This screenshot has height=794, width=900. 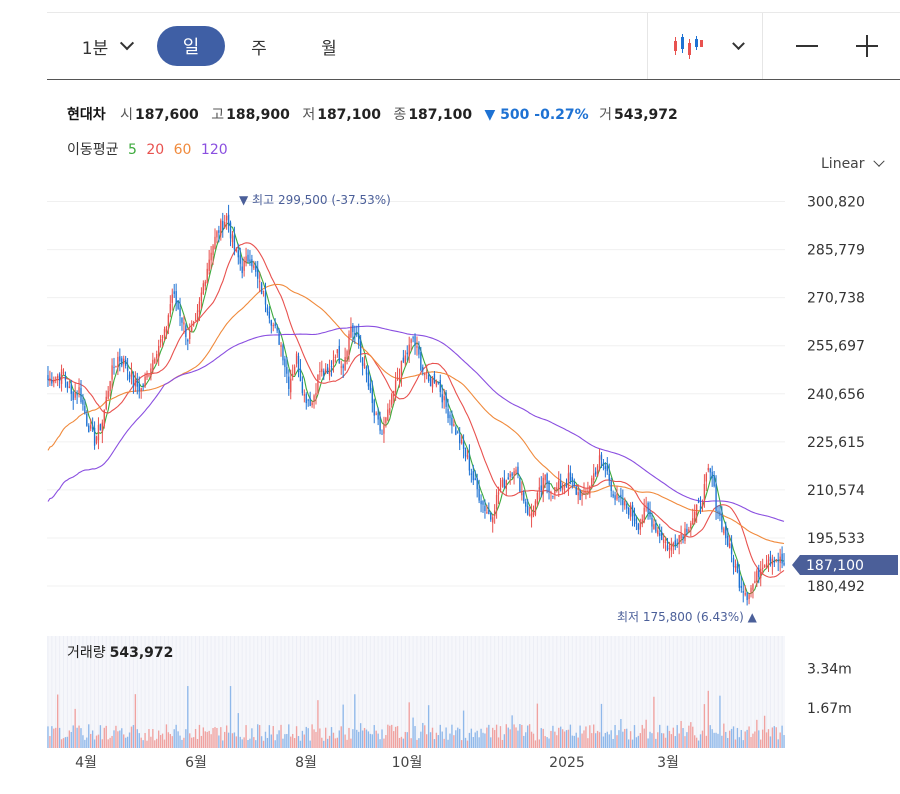 What do you see at coordinates (807, 46) in the screenshot?
I see `zoom-out-button` at bounding box center [807, 46].